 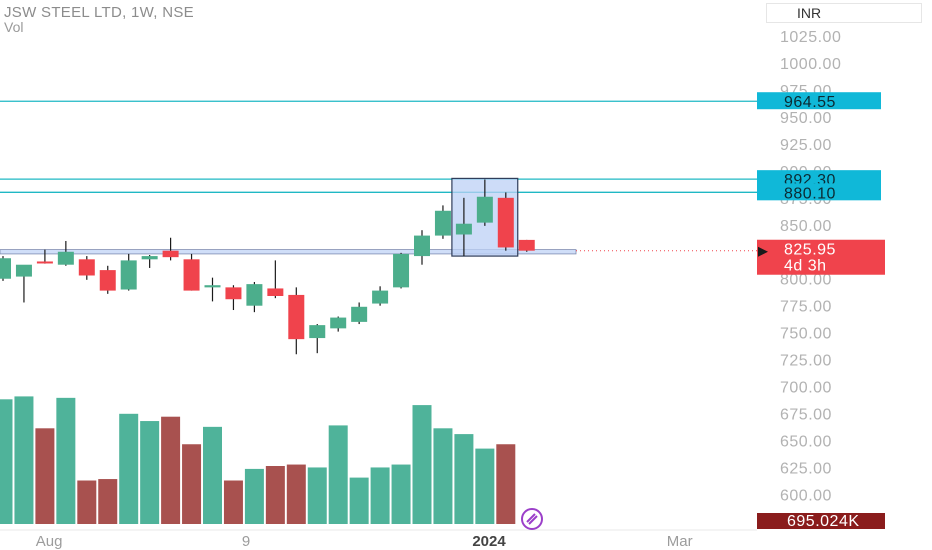 What do you see at coordinates (763, 251) in the screenshot?
I see `last-price-pointer-icon` at bounding box center [763, 251].